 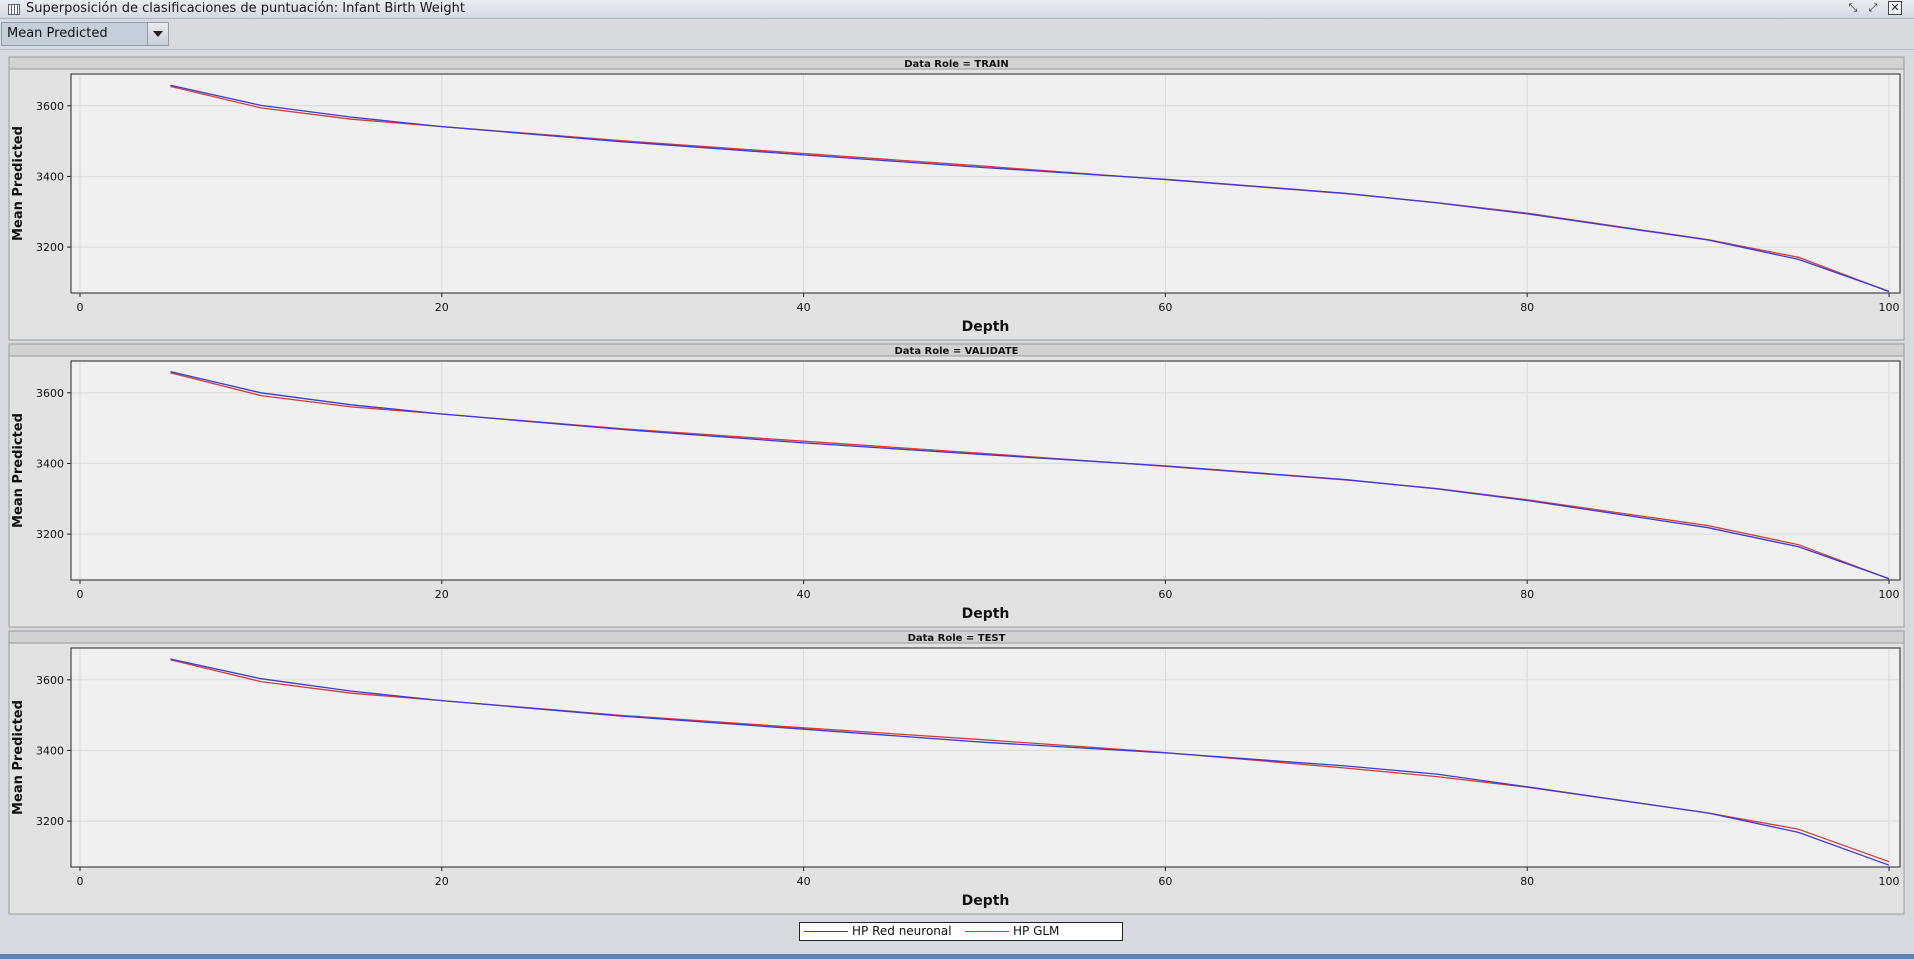 What do you see at coordinates (1853, 7) in the screenshot?
I see `restore-icon: ⤡` at bounding box center [1853, 7].